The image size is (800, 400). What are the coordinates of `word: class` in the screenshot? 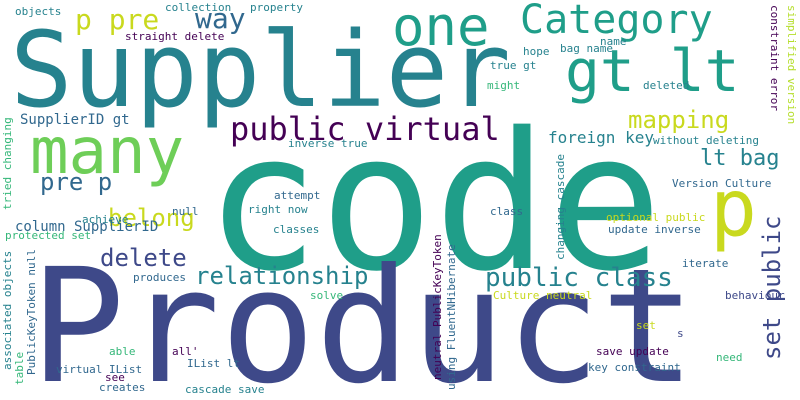 It's located at (507, 211).